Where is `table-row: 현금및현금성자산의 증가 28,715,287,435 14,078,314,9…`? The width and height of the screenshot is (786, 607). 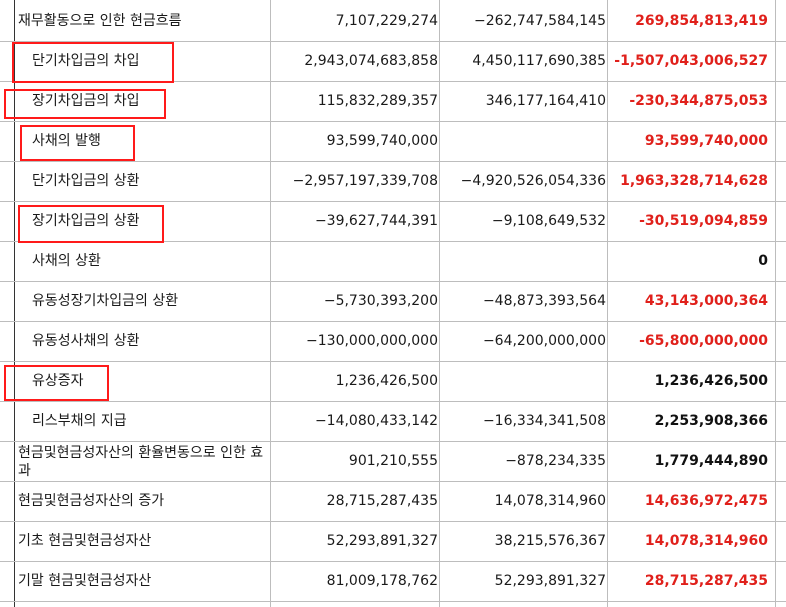
table-row: 현금및현금성자산의 증가 28,715,287,435 14,078,314,9… is located at coordinates (393, 502).